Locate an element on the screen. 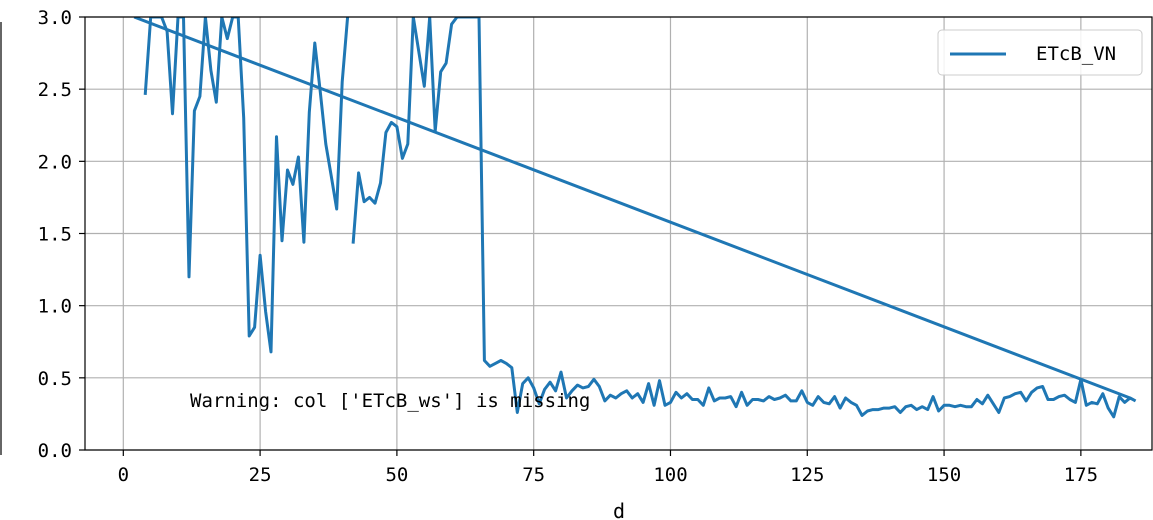 The width and height of the screenshot is (1153, 520). y-tick-label: 1.0 is located at coordinates (55, 307).